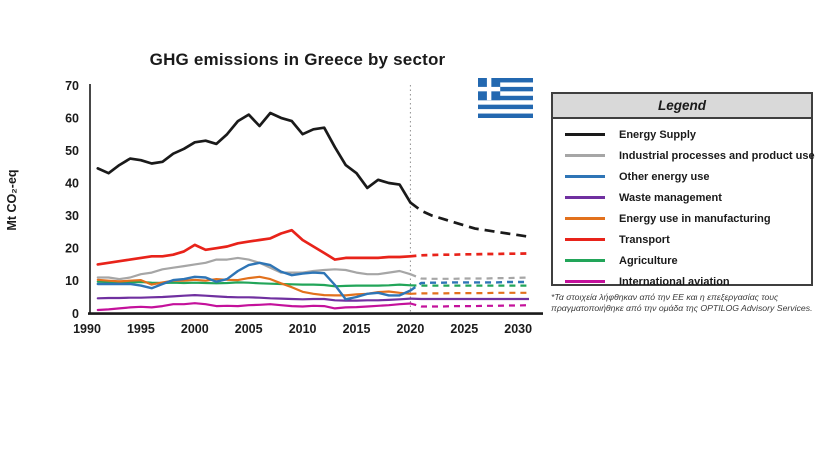 The height and width of the screenshot is (463, 822). I want to click on x-tick-label: 2010, so click(303, 329).